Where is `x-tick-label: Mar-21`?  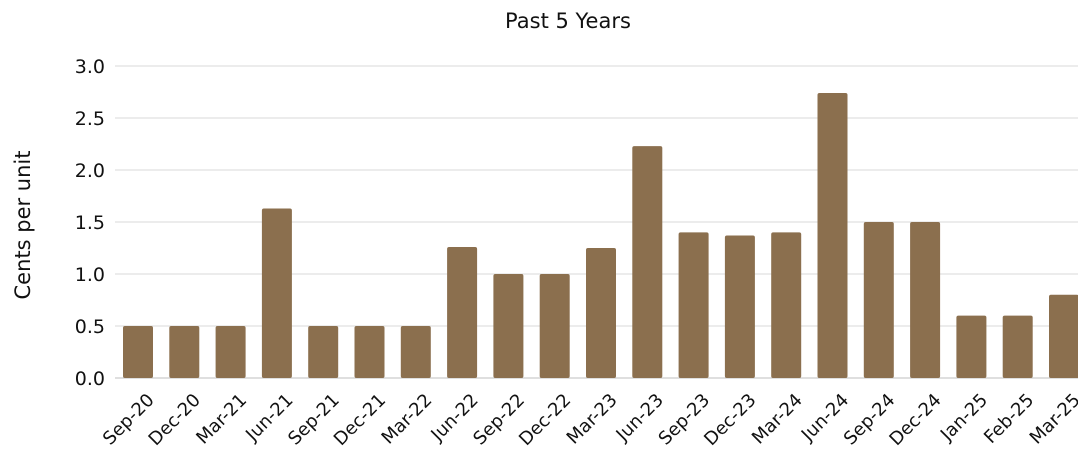
x-tick-label: Mar-21 is located at coordinates (221, 419).